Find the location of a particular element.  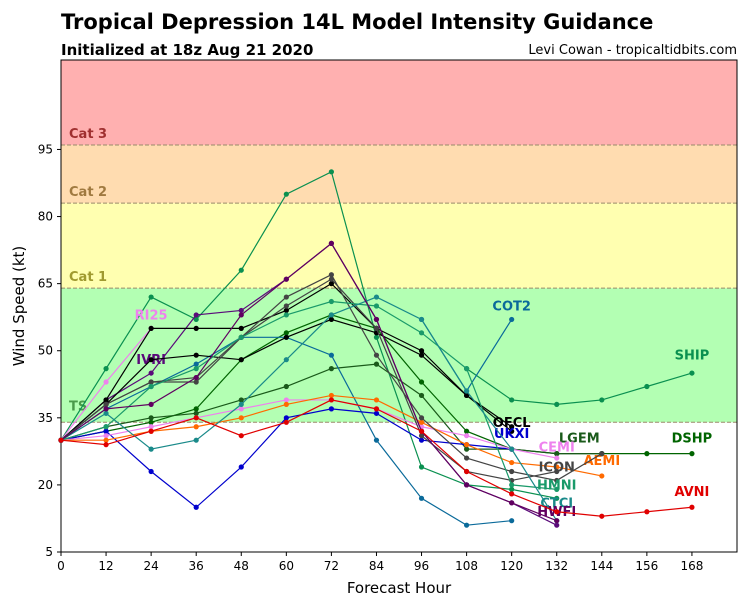

band-label-4: Cat 3 is located at coordinates (88, 134).